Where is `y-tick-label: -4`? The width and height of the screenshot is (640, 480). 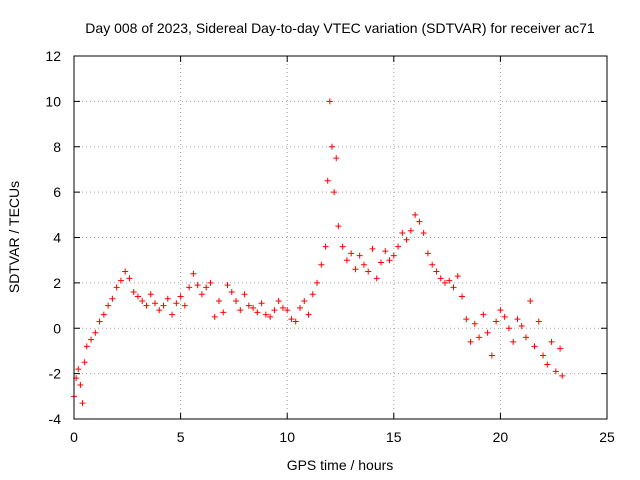
y-tick-label: -4 is located at coordinates (55, 419).